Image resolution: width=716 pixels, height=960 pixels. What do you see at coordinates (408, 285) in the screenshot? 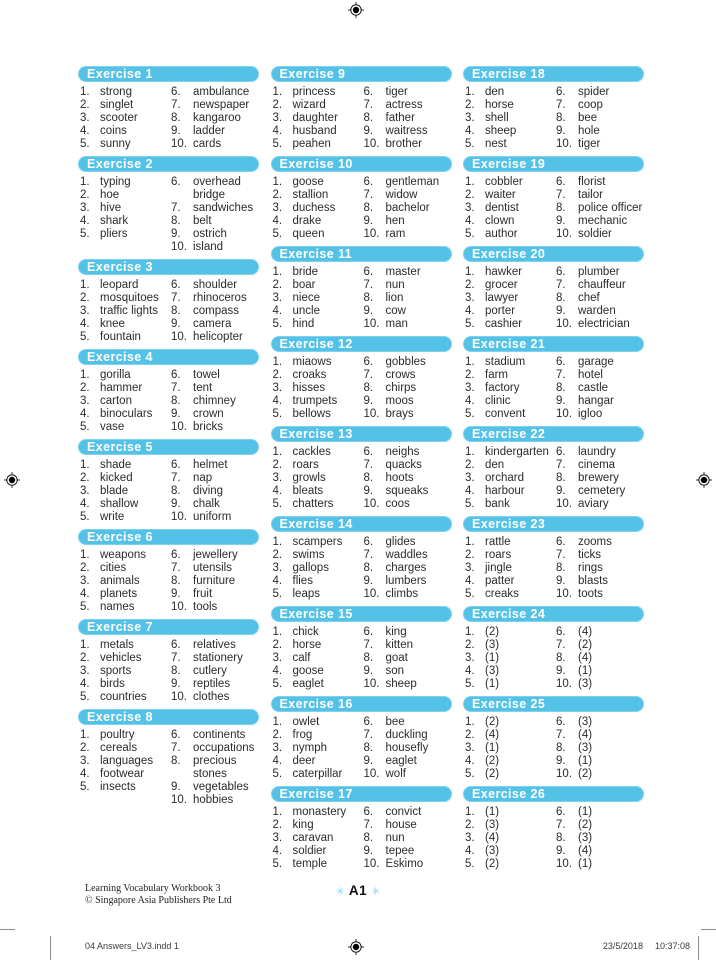
I see `answer-item: 7. nun` at bounding box center [408, 285].